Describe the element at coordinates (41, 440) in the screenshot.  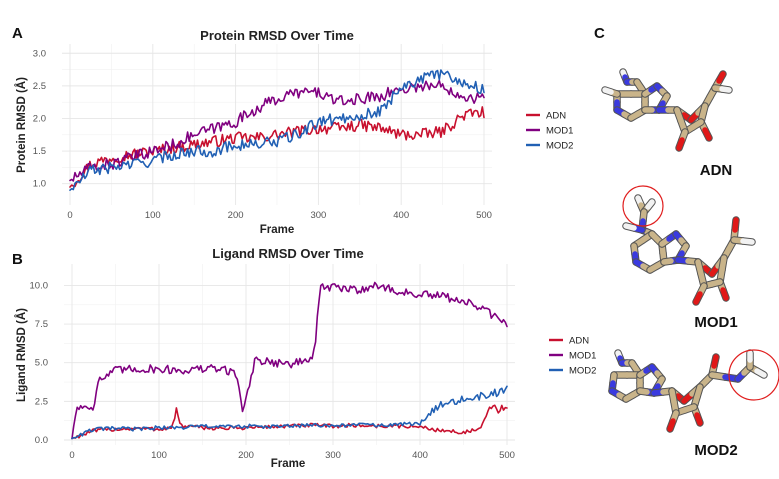
I see `y-tick-label: 0.0` at that location.